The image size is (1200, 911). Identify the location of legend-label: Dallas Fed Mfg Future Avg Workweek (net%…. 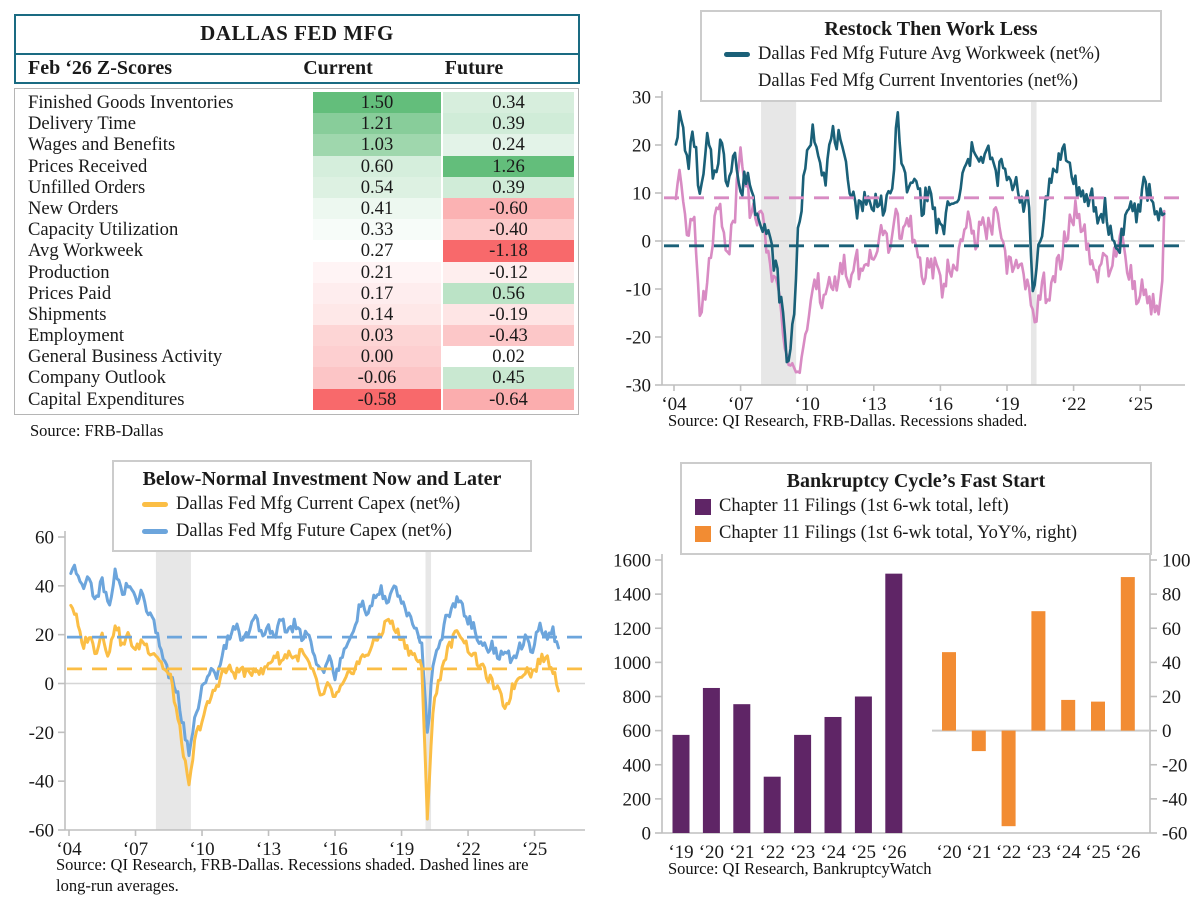
(929, 54).